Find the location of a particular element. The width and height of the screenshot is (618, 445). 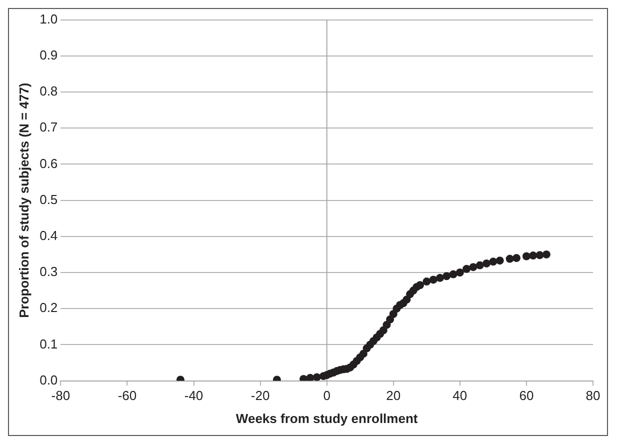

y-tick-label: 1.0 is located at coordinates (49, 18).